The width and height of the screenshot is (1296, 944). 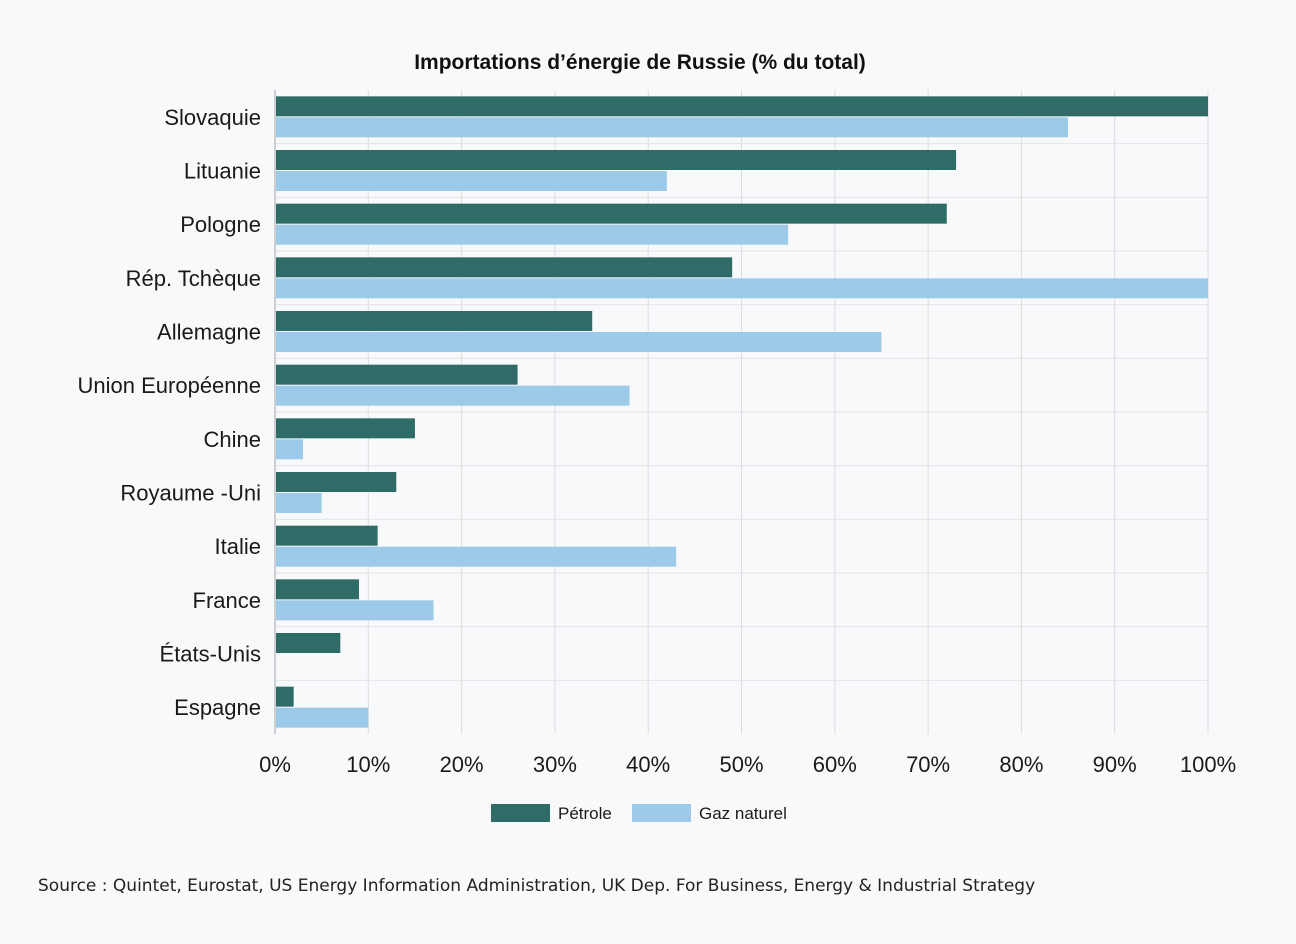 What do you see at coordinates (743, 813) in the screenshot?
I see `legend-label-gaz-naturel: Gaz naturel` at bounding box center [743, 813].